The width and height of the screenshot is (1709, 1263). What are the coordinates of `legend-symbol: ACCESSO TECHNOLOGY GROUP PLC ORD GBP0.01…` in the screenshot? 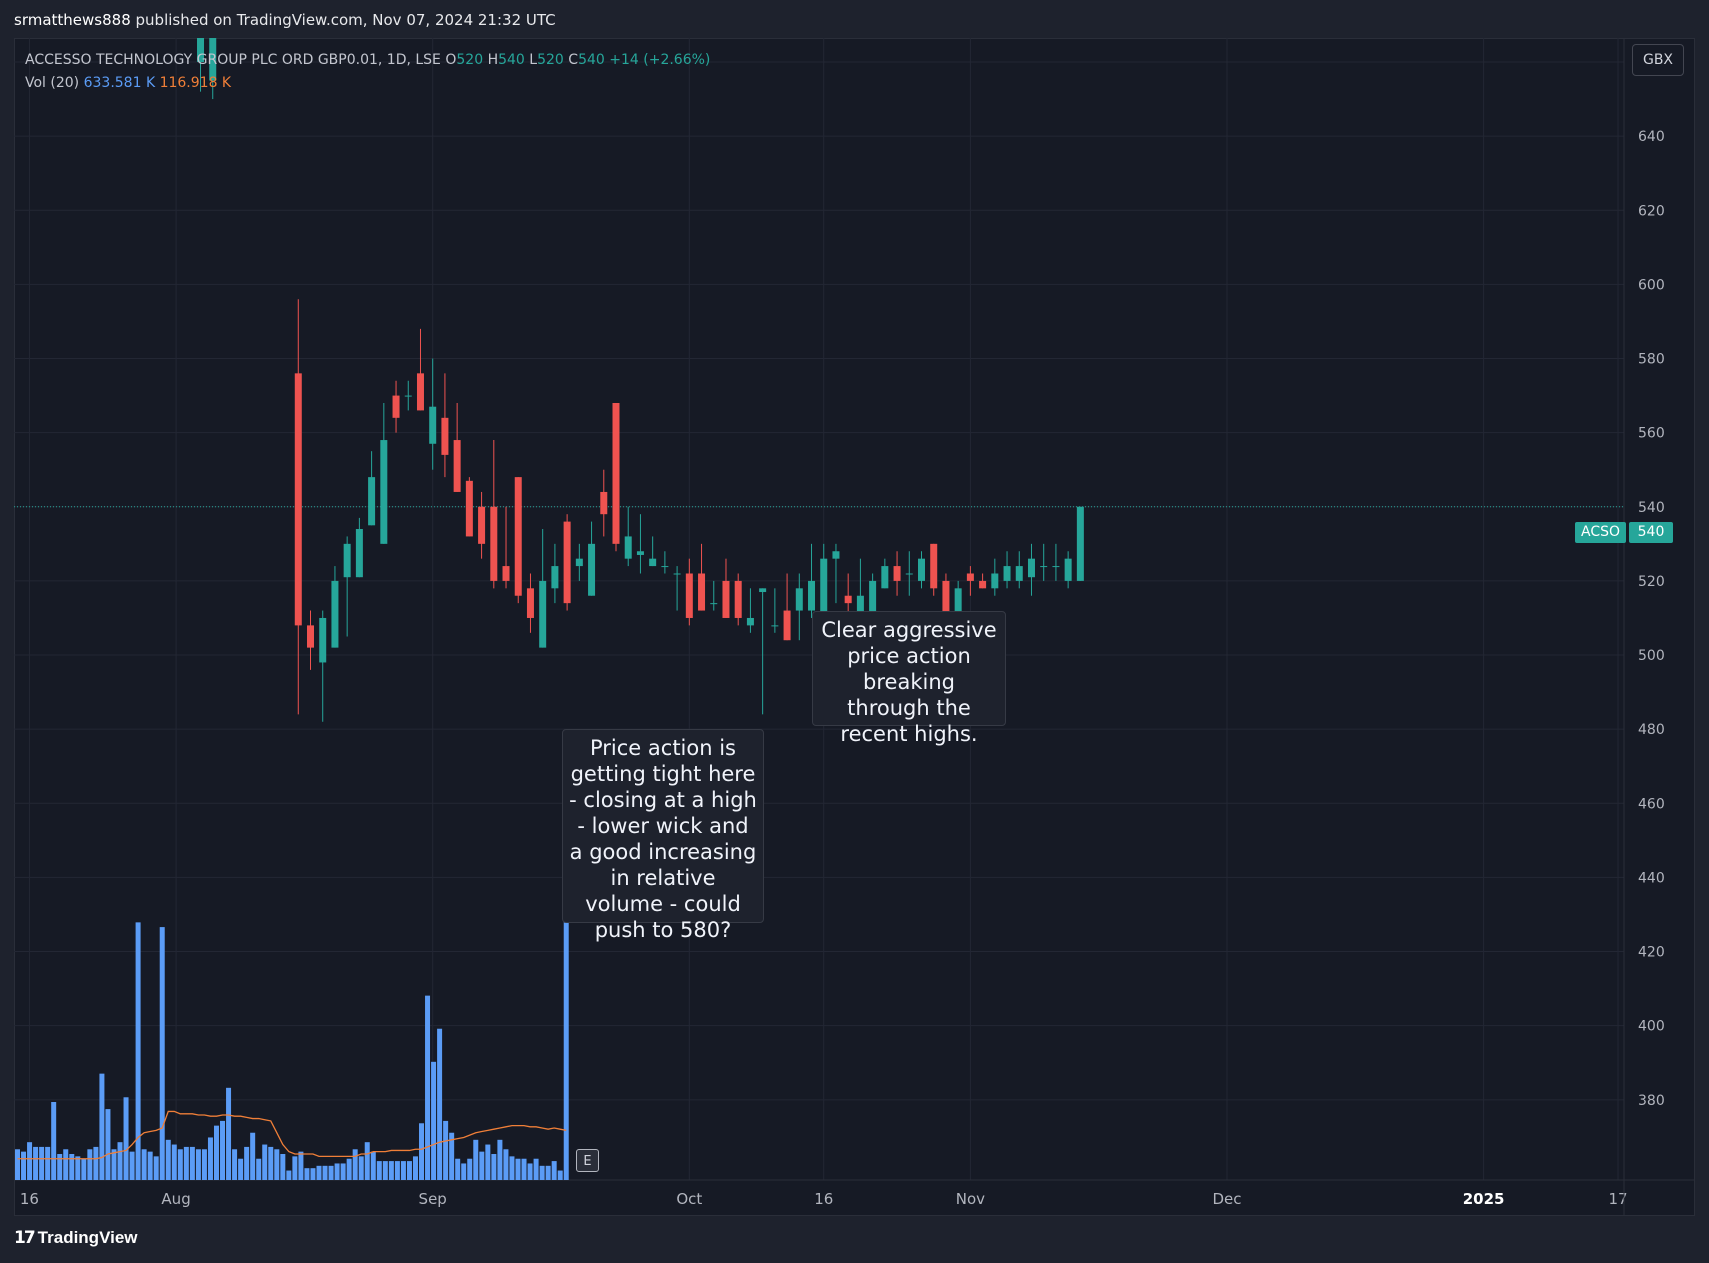 It's located at (233, 60).